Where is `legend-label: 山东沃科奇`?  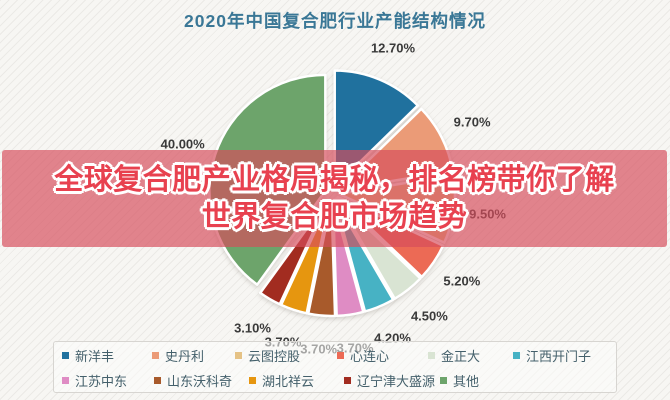 legend-label: 山东沃科奇 is located at coordinates (200, 381).